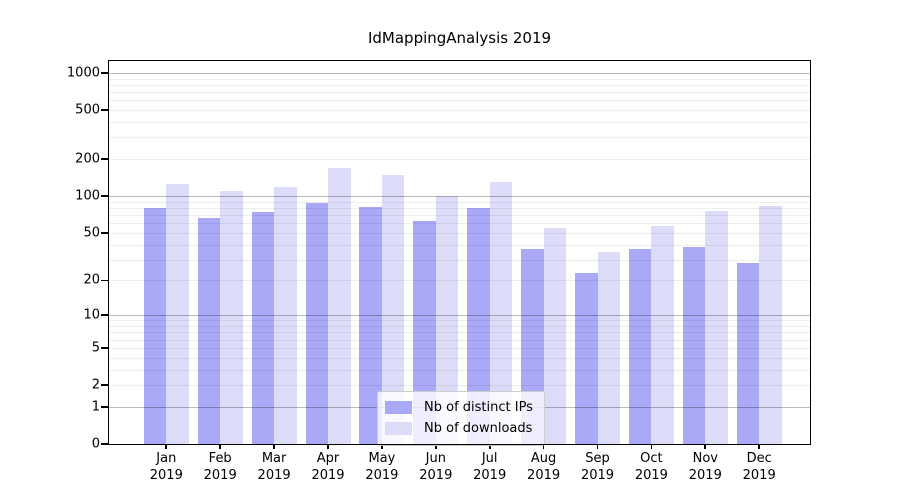 The height and width of the screenshot is (500, 900). What do you see at coordinates (91, 315) in the screenshot?
I see `y-tick-label: 10` at bounding box center [91, 315].